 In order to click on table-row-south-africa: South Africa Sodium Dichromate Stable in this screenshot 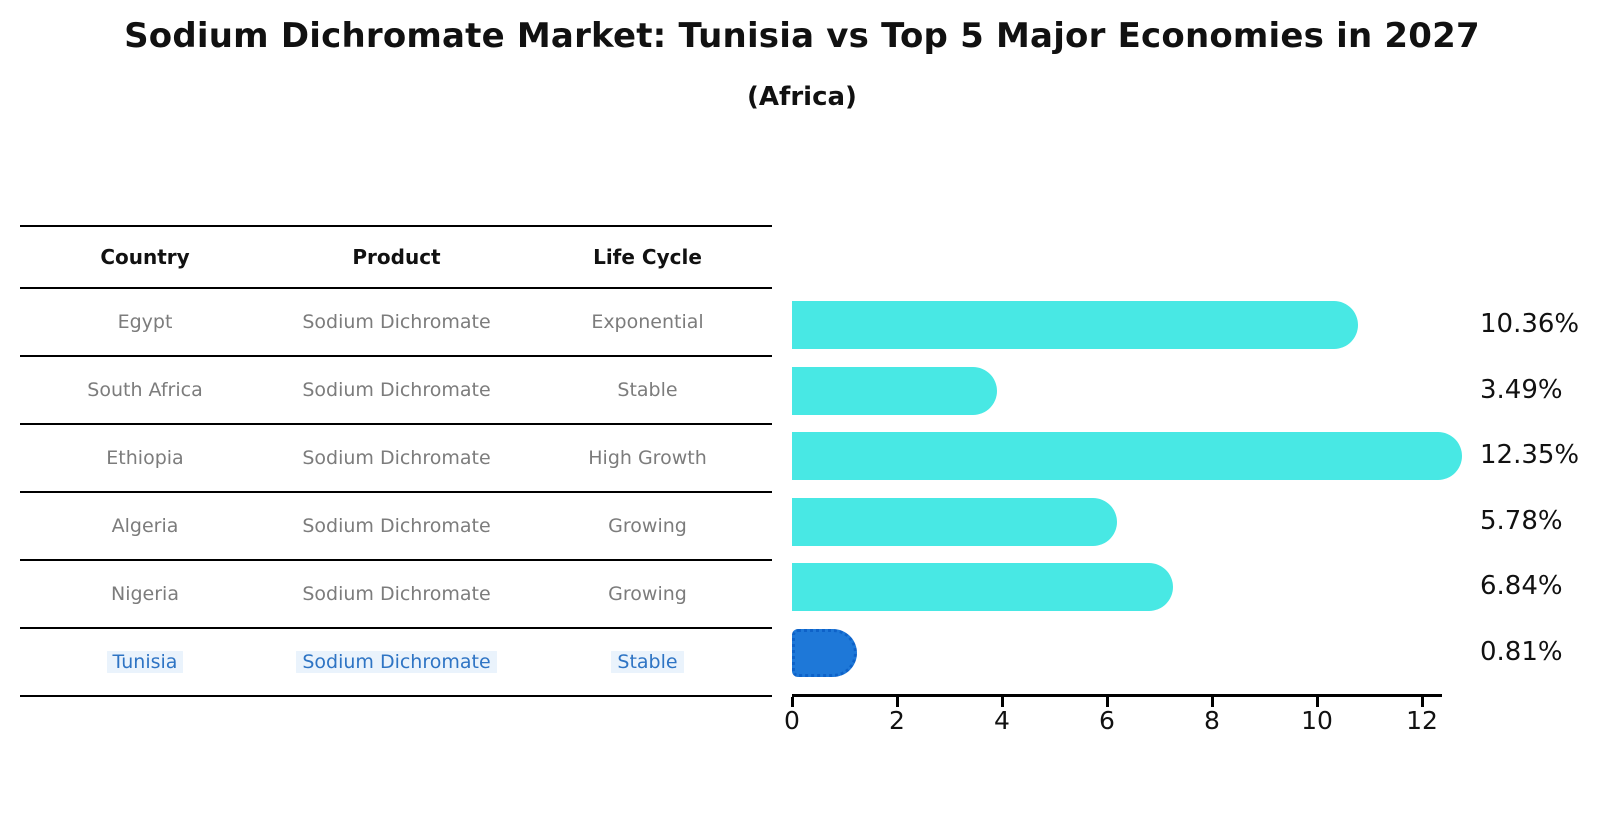, I will do `click(396, 391)`.